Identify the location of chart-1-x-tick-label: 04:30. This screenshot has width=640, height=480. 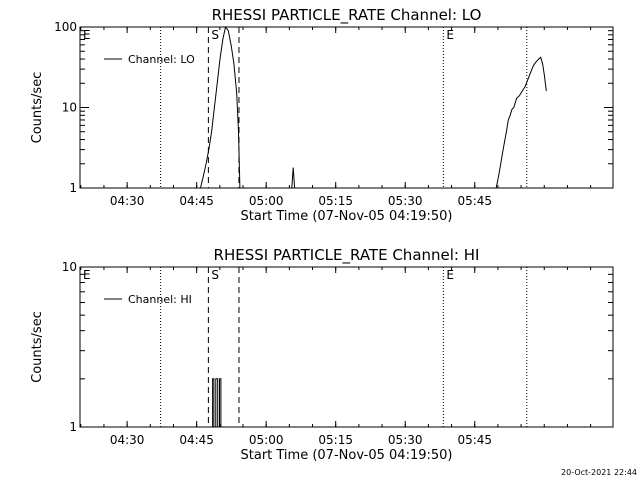
(127, 201).